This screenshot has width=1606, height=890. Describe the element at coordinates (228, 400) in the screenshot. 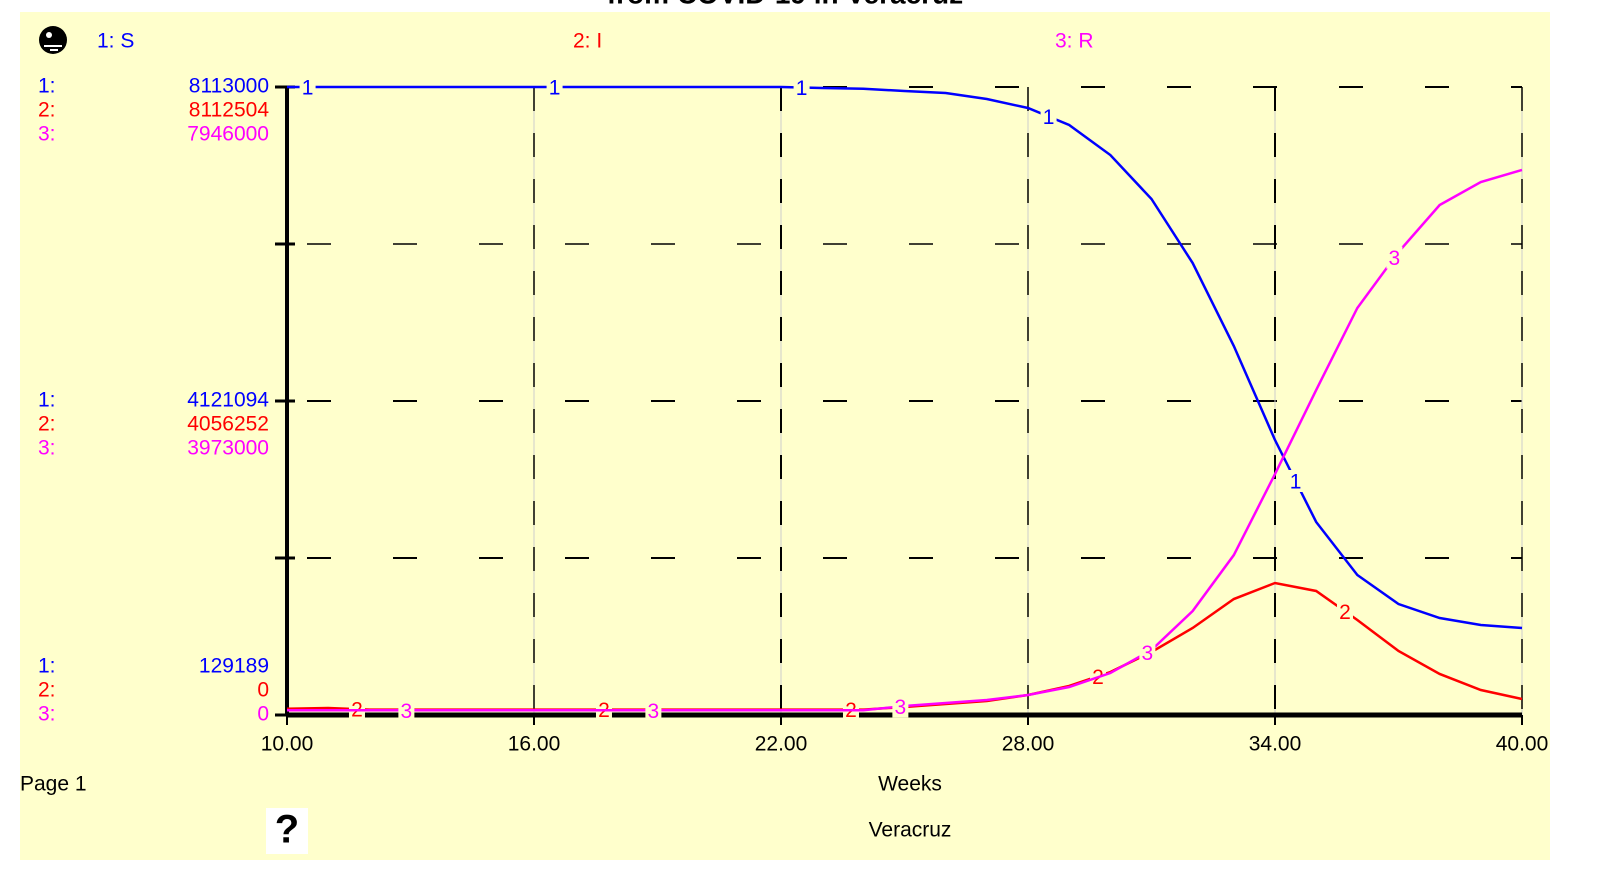

I see `y-tick-label: 4121094` at that location.